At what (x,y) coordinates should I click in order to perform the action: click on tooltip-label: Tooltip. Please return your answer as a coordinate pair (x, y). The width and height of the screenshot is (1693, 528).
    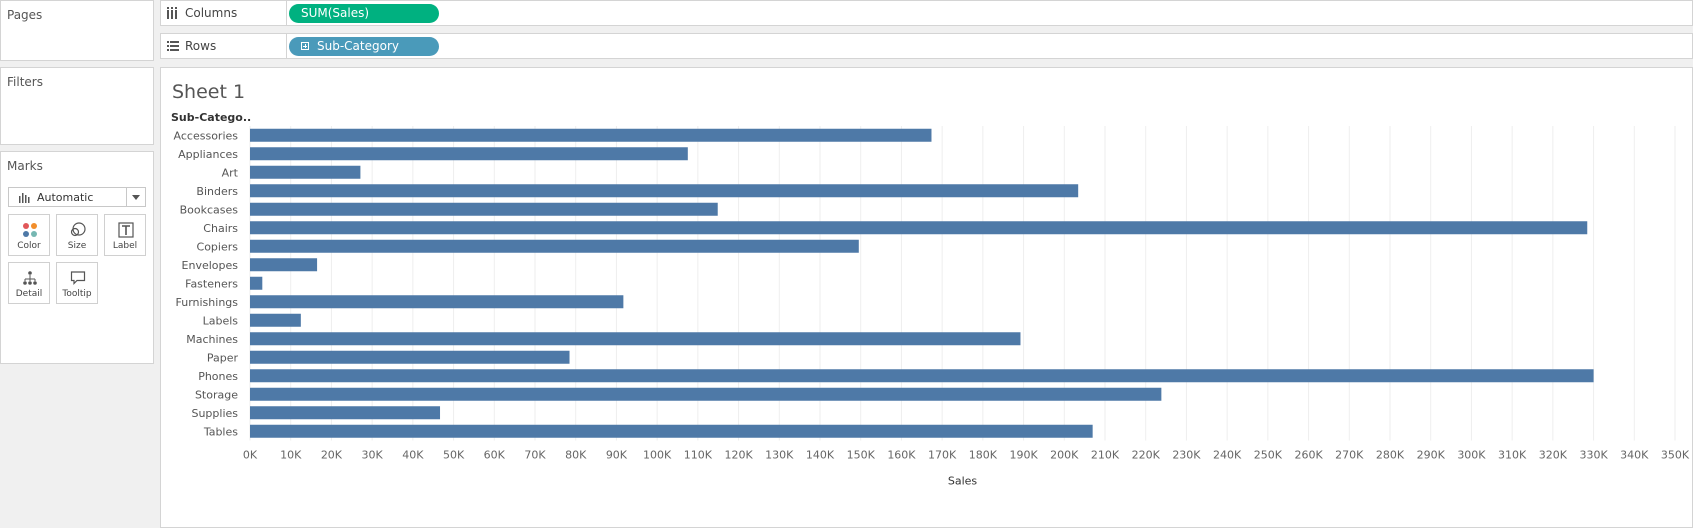
    Looking at the image, I should click on (77, 294).